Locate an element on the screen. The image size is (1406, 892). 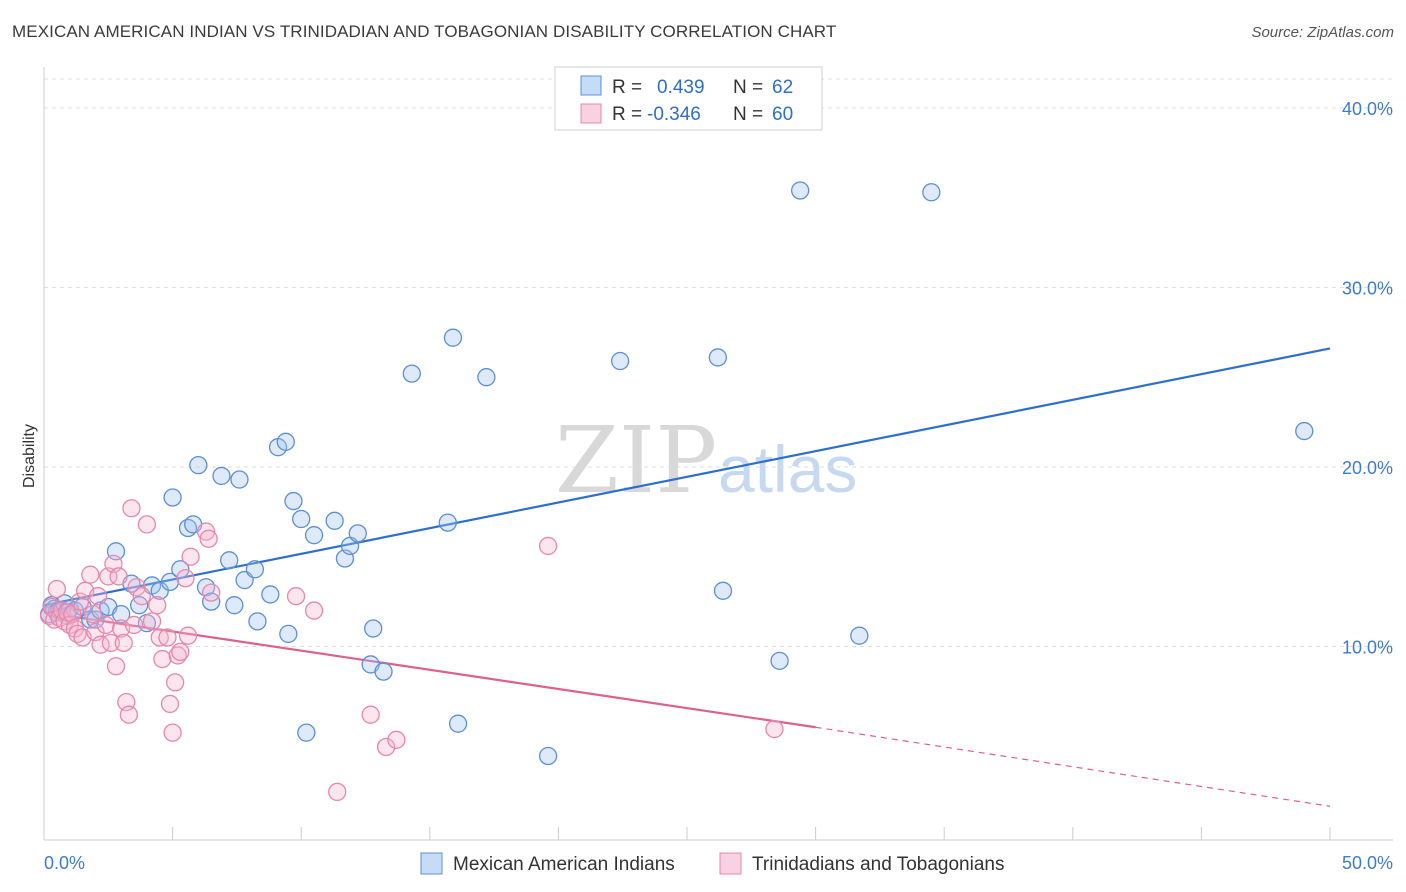
legend-n-label-1: N = is located at coordinates (748, 87).